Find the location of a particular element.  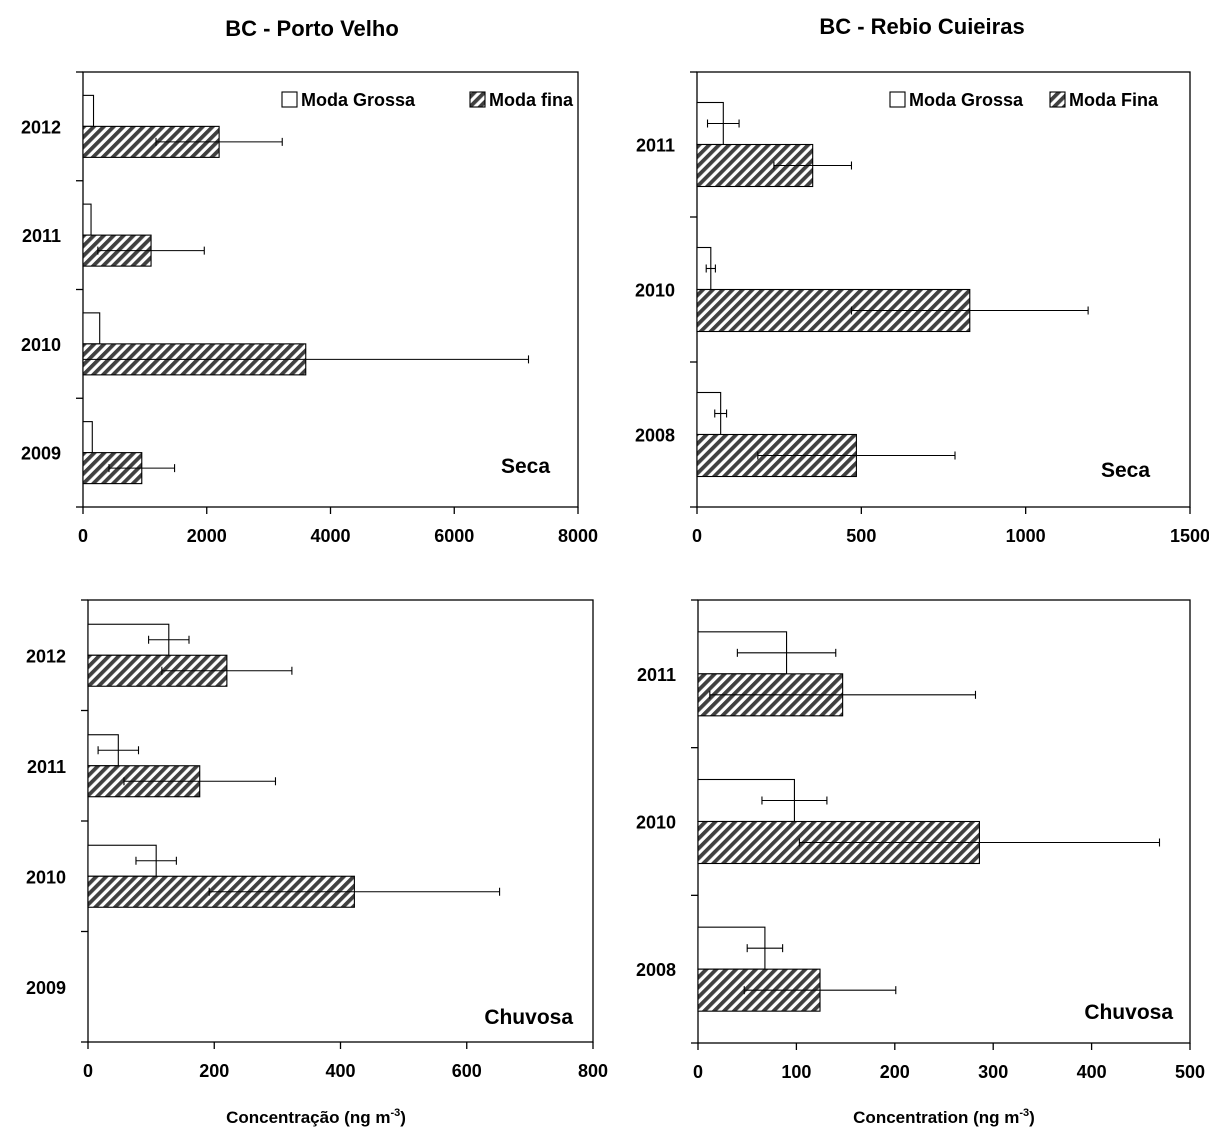

x-tick-label: 6000 is located at coordinates (454, 536).